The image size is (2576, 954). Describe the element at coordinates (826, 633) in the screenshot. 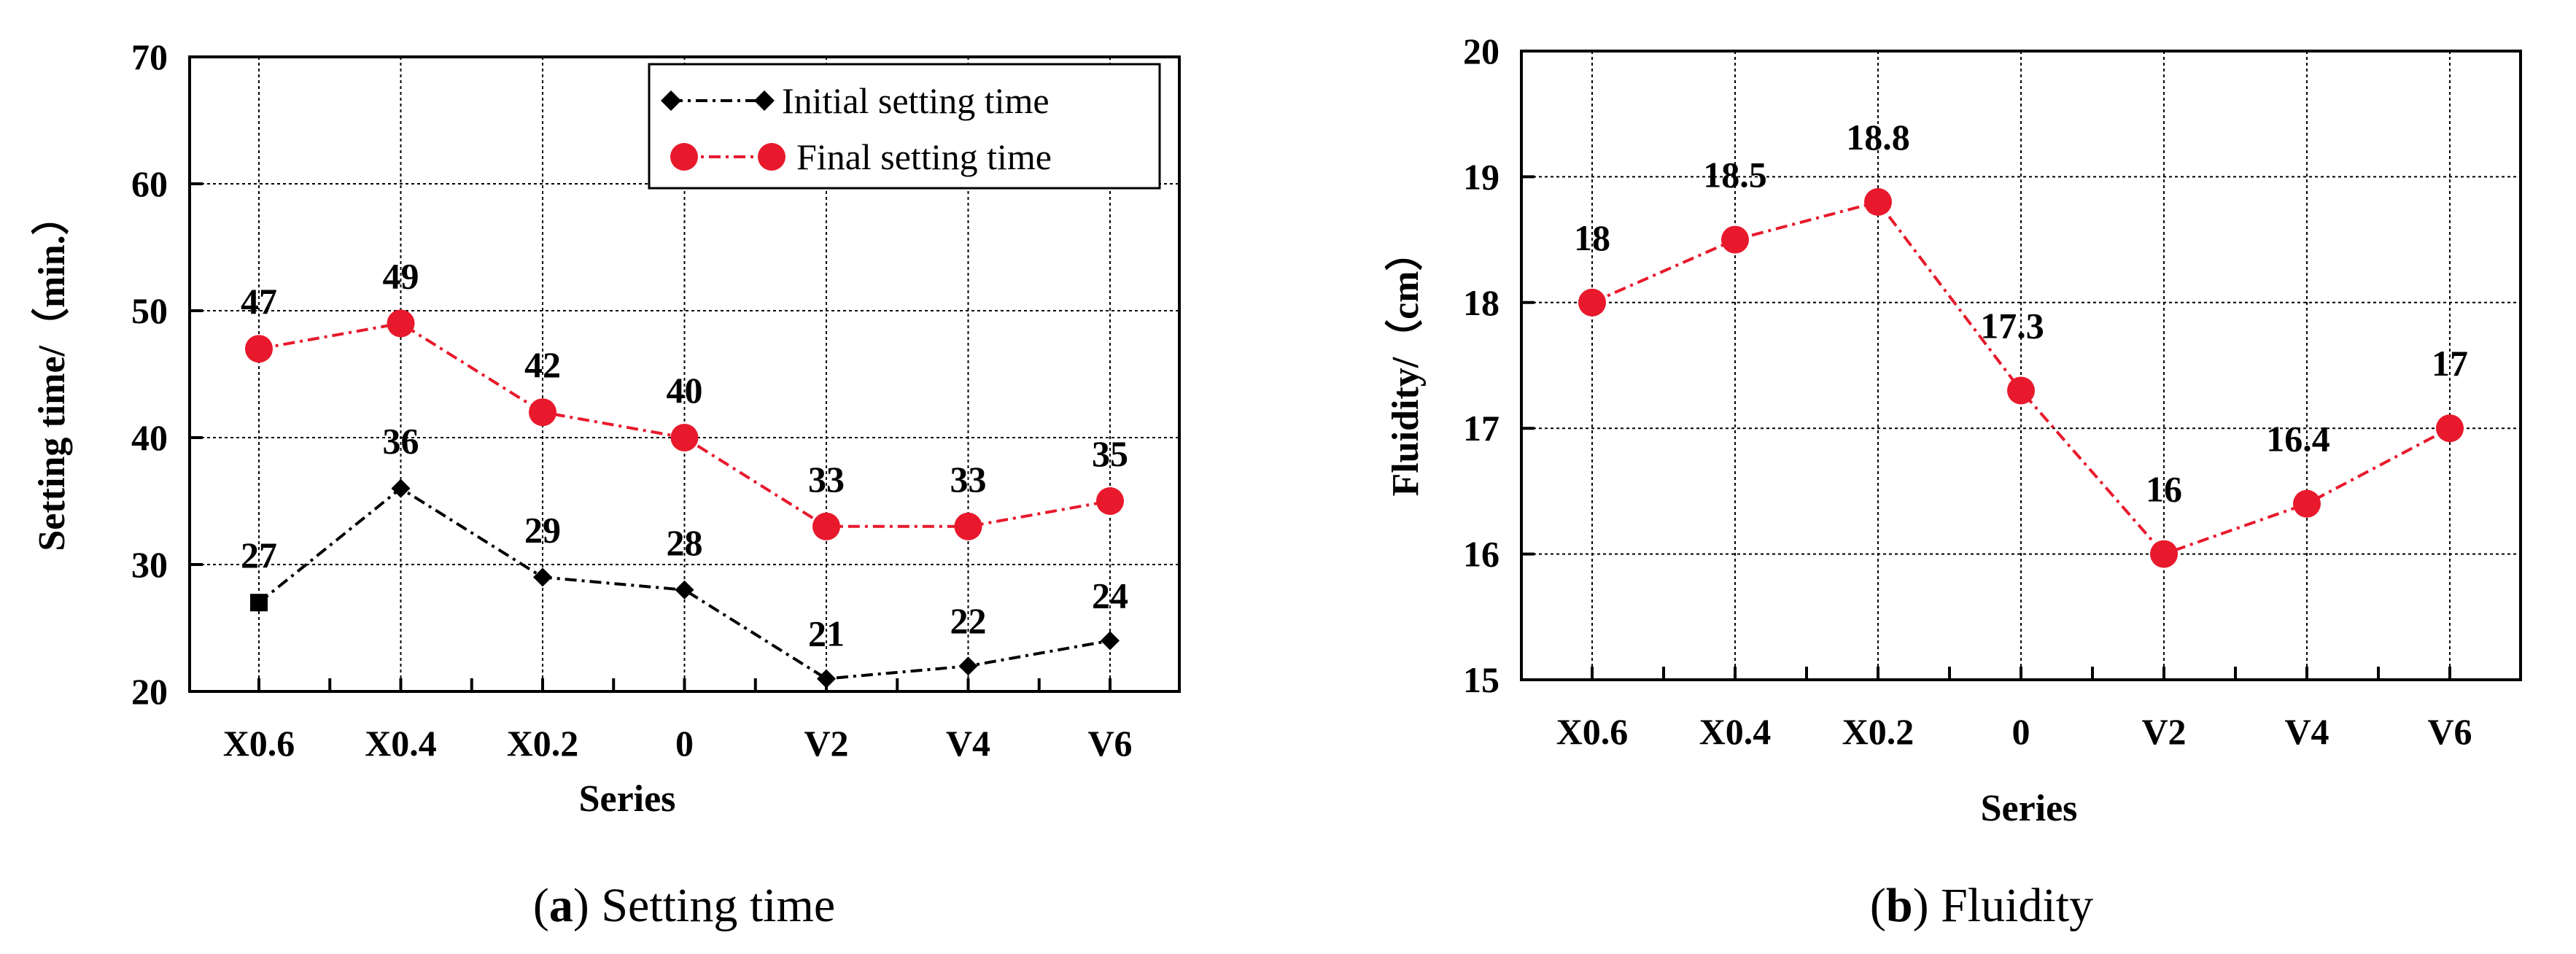

I see `data-label: 21` at that location.